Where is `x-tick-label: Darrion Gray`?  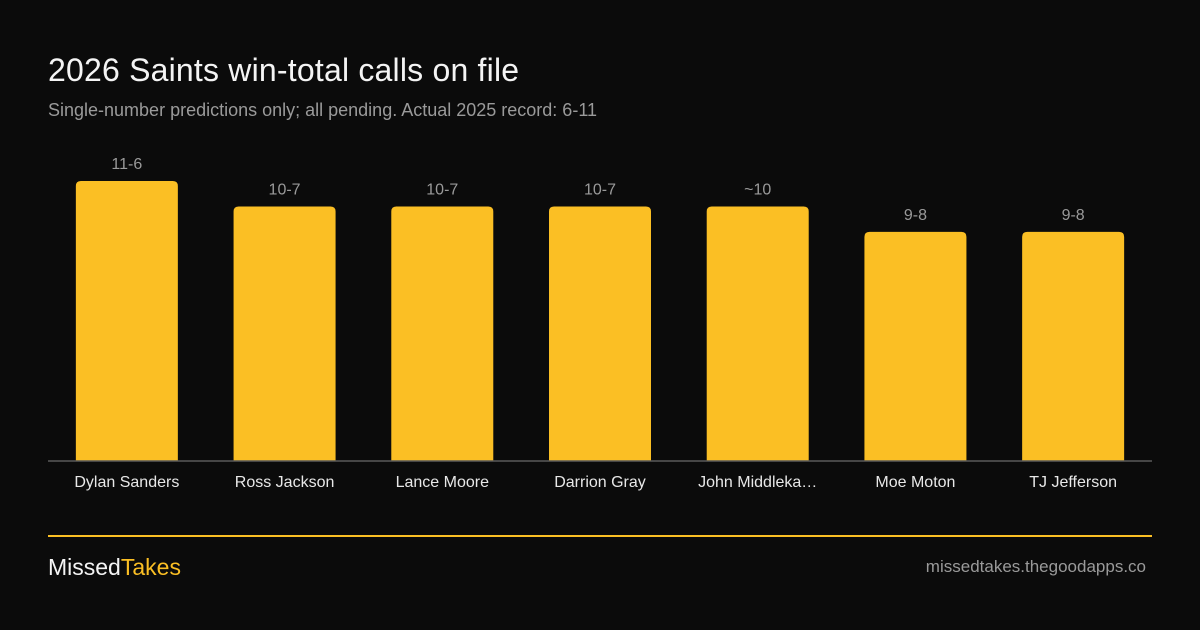 x-tick-label: Darrion Gray is located at coordinates (600, 482).